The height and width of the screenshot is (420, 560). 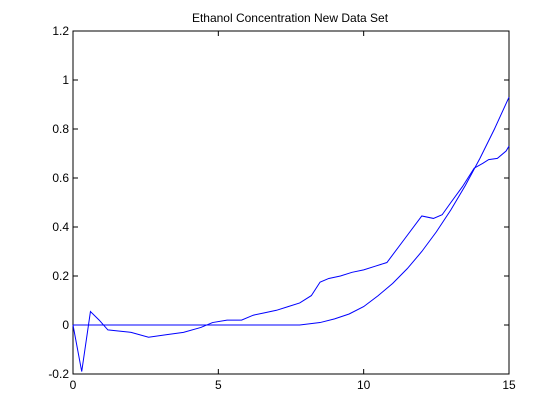 What do you see at coordinates (60, 129) in the screenshot?
I see `y-tick-label: 0.8` at bounding box center [60, 129].